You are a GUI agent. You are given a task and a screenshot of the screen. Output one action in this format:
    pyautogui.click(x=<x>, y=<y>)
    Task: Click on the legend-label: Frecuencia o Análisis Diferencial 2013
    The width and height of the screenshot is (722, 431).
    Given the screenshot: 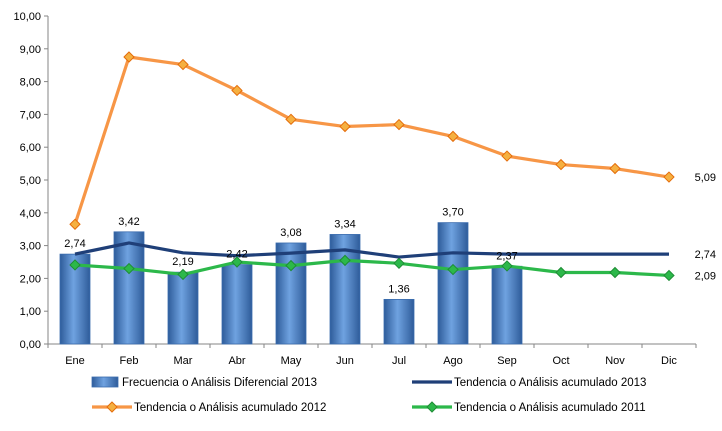 What is the action you would take?
    pyautogui.click(x=219, y=383)
    